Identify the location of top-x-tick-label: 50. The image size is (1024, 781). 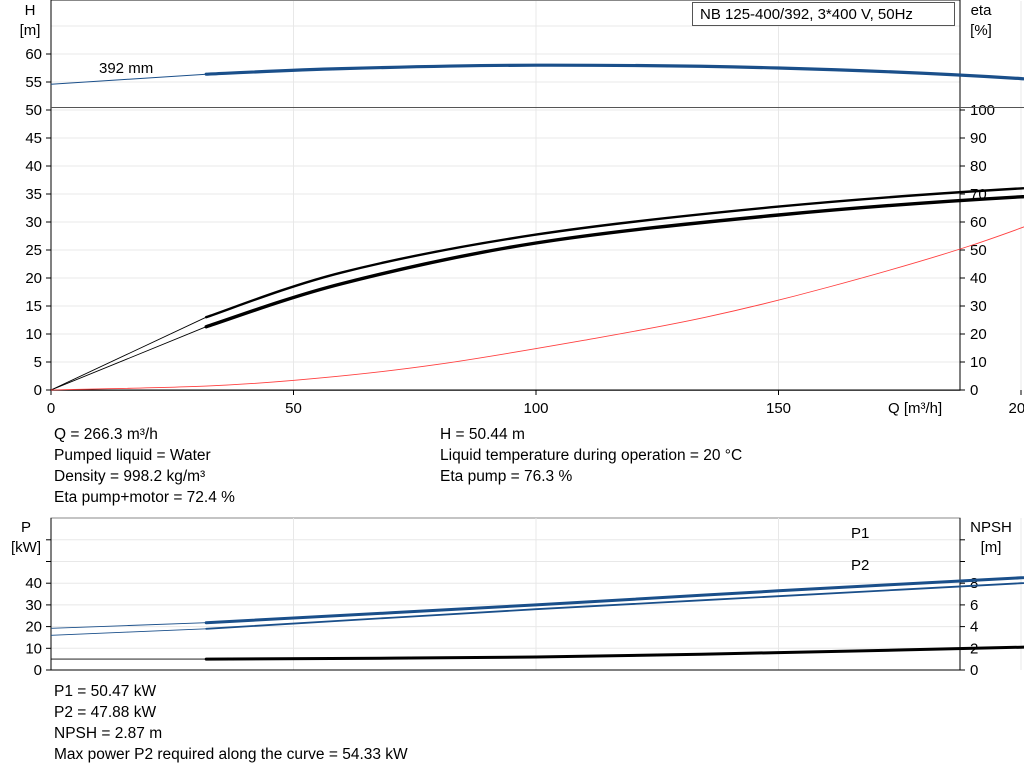
(293, 408).